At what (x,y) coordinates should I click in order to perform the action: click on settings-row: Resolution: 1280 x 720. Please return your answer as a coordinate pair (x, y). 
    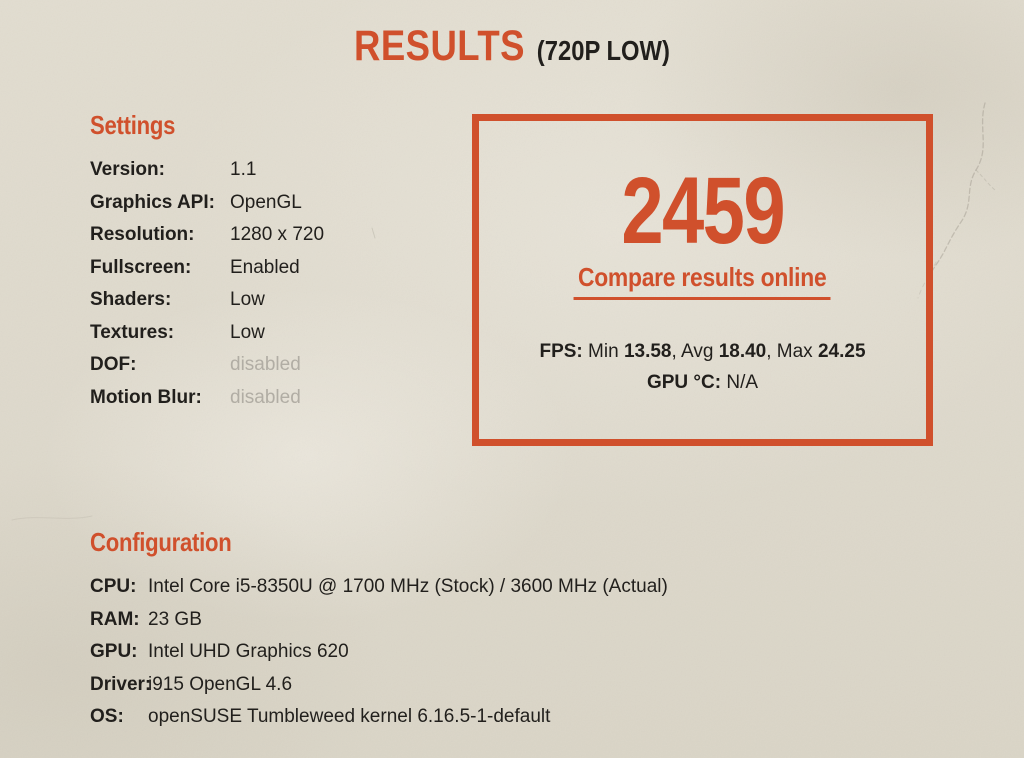
    Looking at the image, I should click on (207, 235).